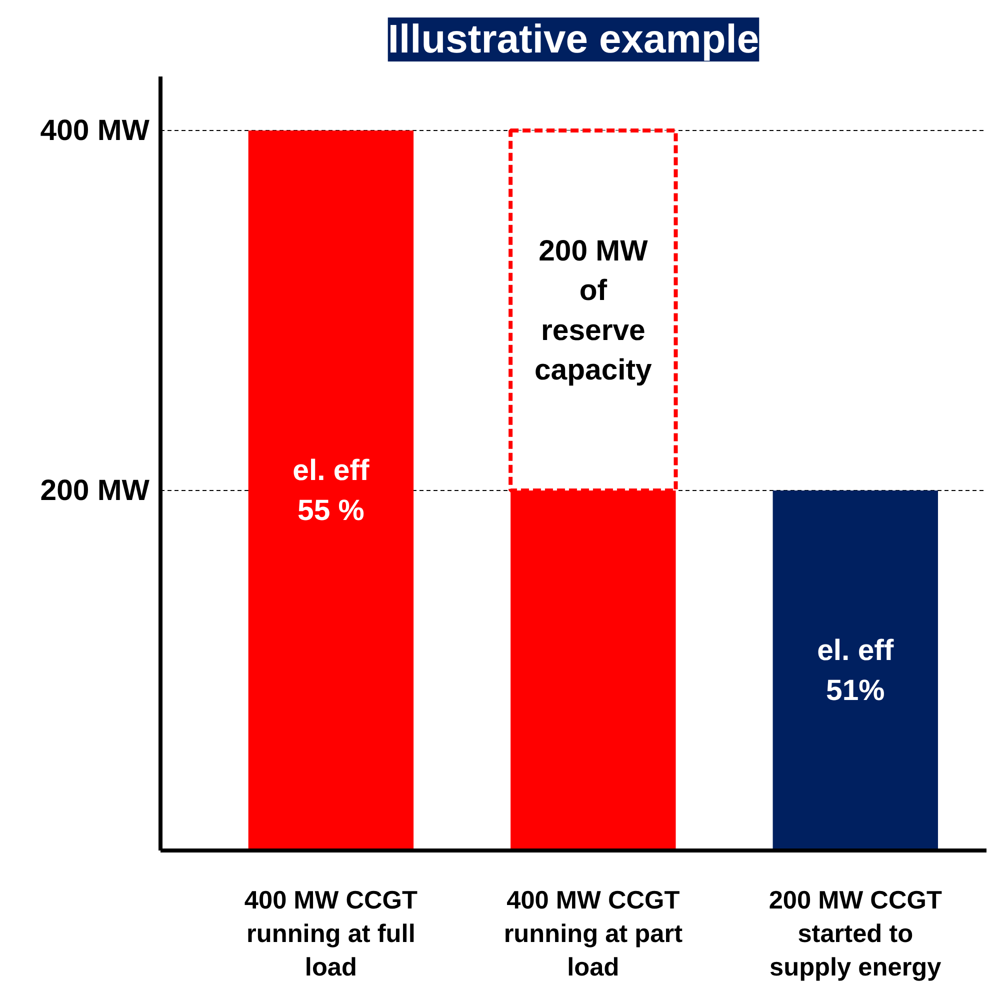  I want to click on annotation: 200 MW of reserve capacity, so click(593, 310).